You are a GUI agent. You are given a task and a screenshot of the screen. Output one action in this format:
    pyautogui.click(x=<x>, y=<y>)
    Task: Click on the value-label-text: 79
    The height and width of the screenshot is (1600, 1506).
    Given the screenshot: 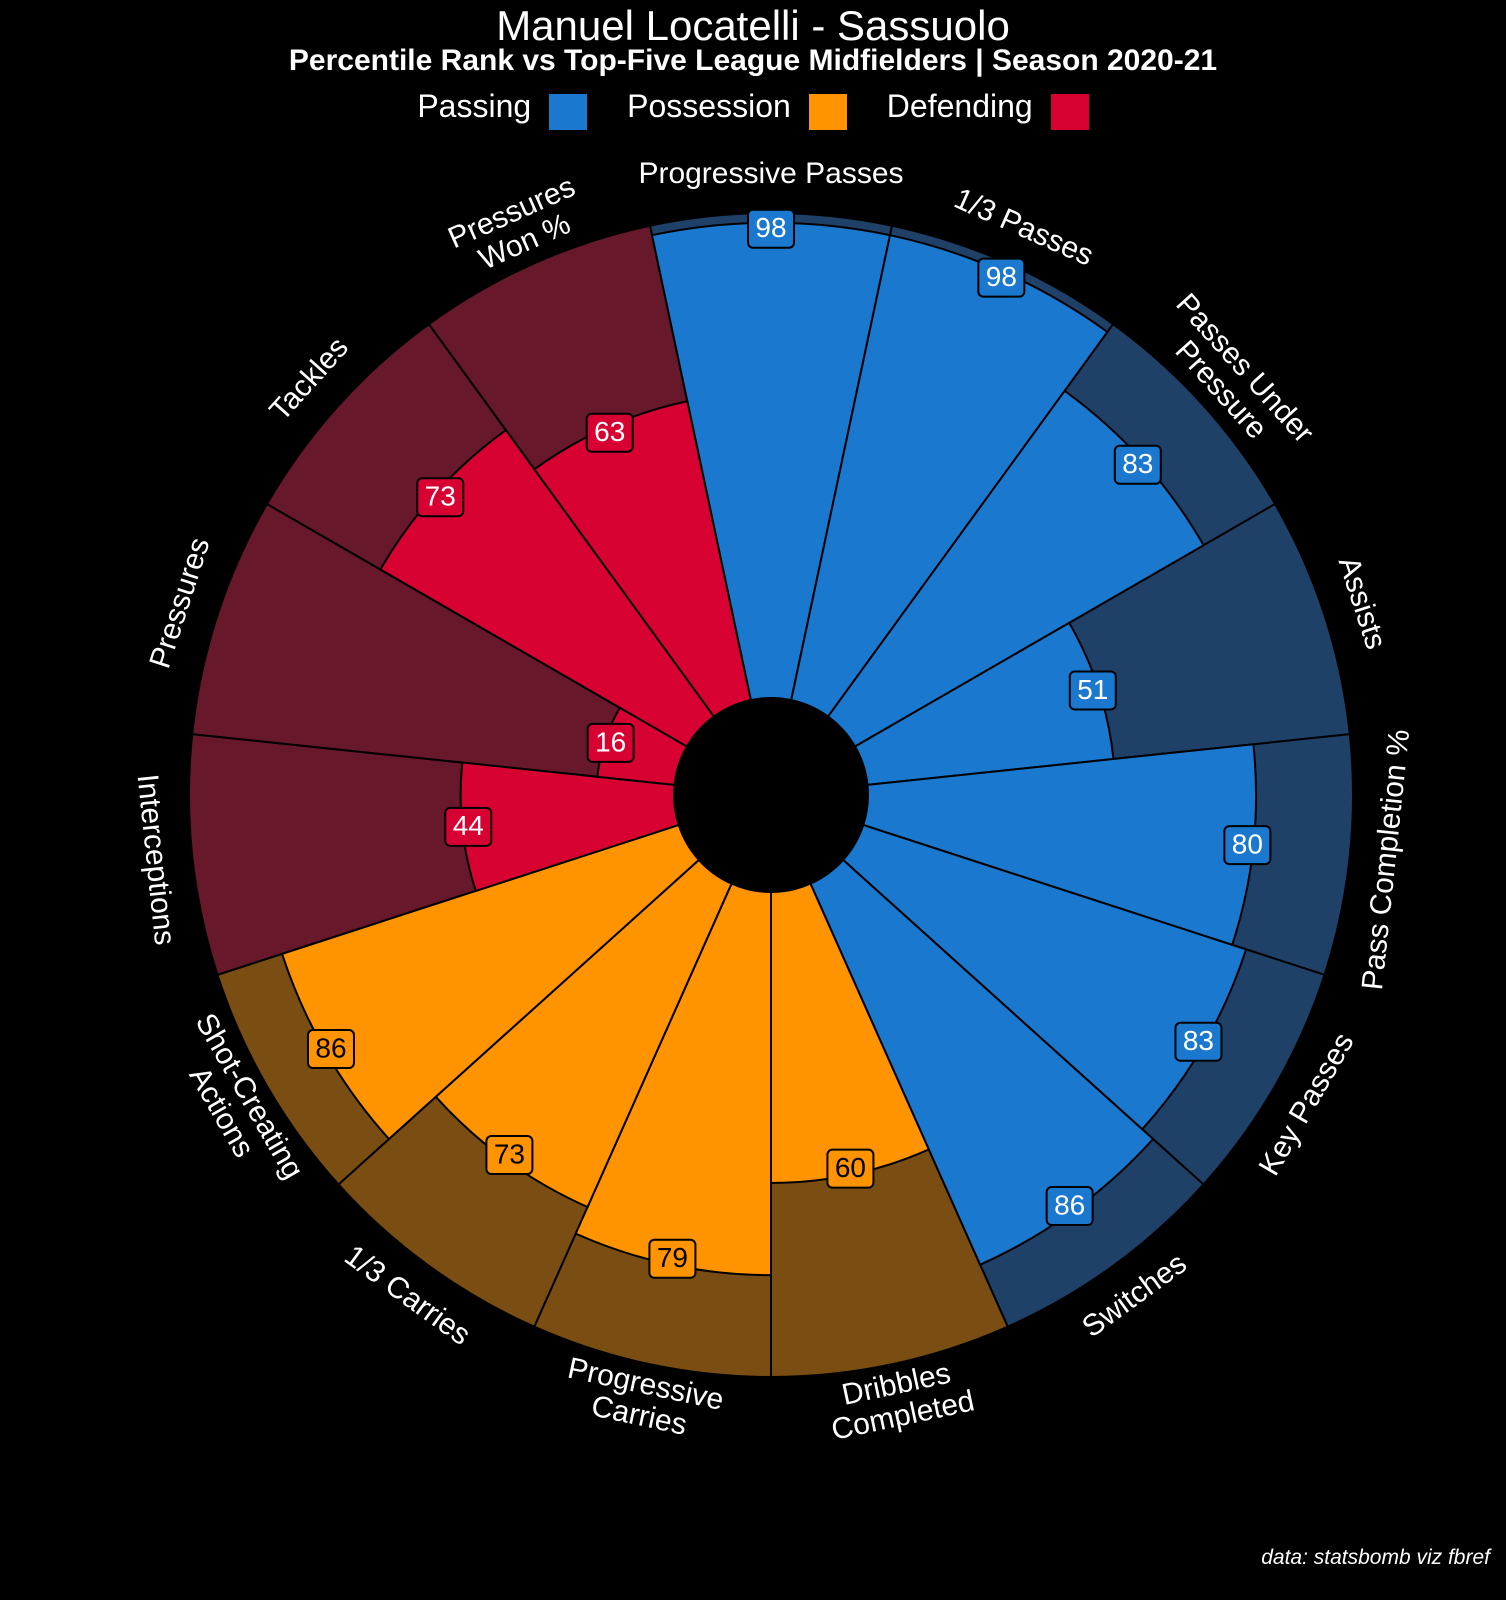 What is the action you would take?
    pyautogui.click(x=672, y=1257)
    